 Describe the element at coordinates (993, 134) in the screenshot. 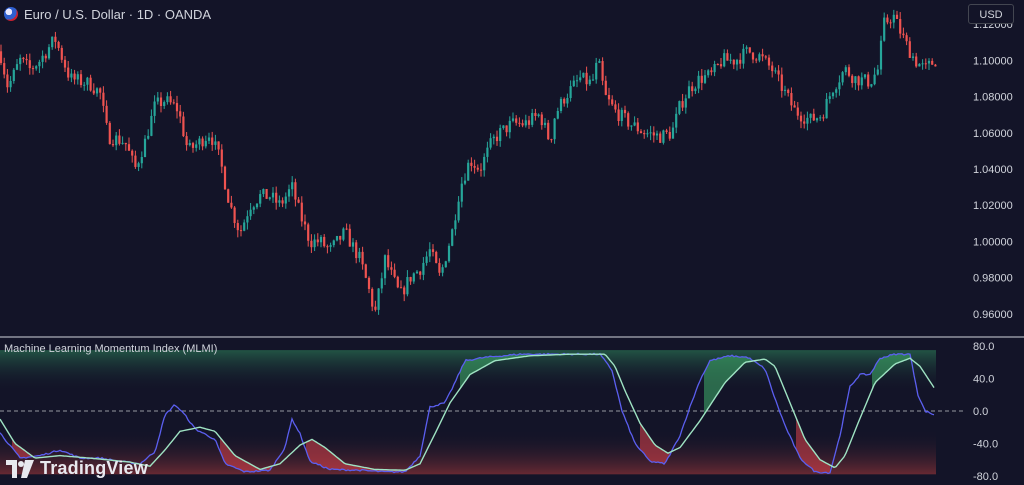

I see `price-tick-label: 1.06000` at that location.